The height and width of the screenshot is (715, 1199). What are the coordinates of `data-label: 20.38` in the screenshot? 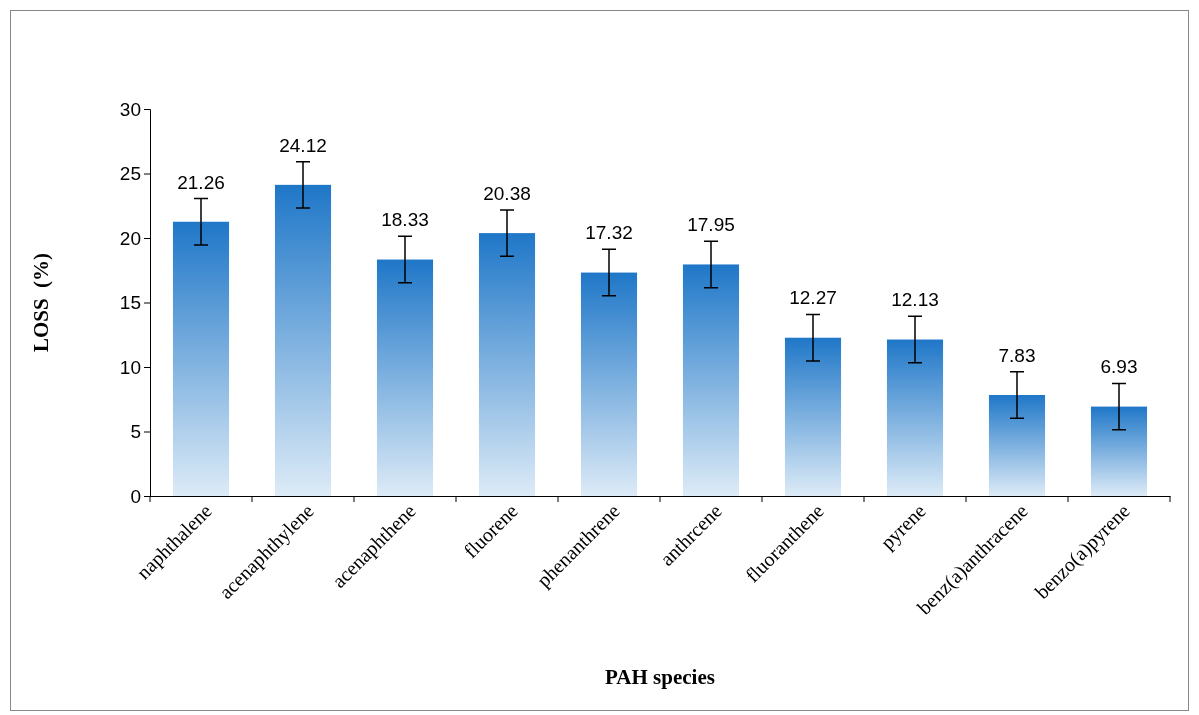 It's located at (507, 193).